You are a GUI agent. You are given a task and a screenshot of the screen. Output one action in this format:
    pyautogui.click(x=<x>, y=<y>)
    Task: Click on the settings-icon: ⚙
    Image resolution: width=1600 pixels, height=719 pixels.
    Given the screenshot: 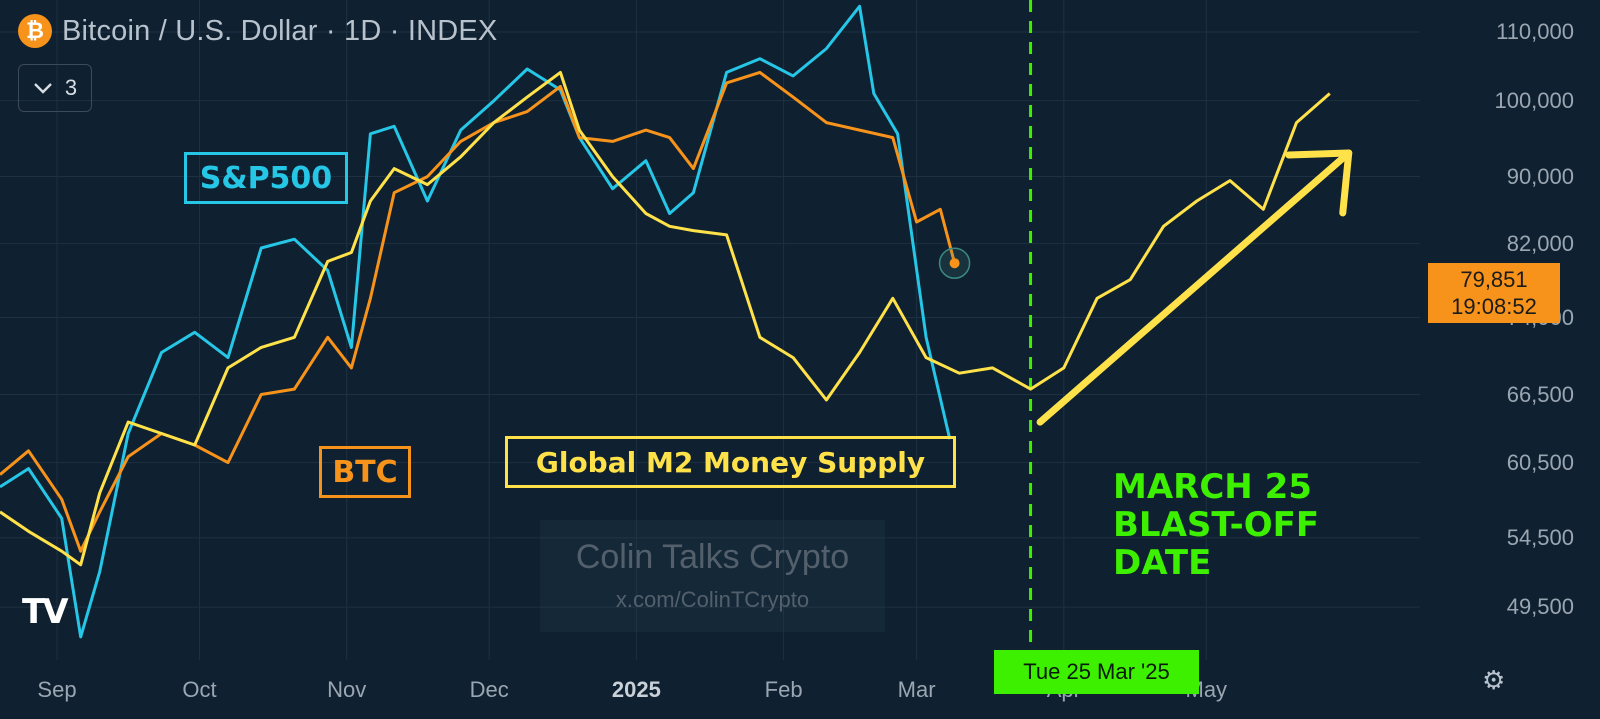 What is the action you would take?
    pyautogui.click(x=1494, y=680)
    